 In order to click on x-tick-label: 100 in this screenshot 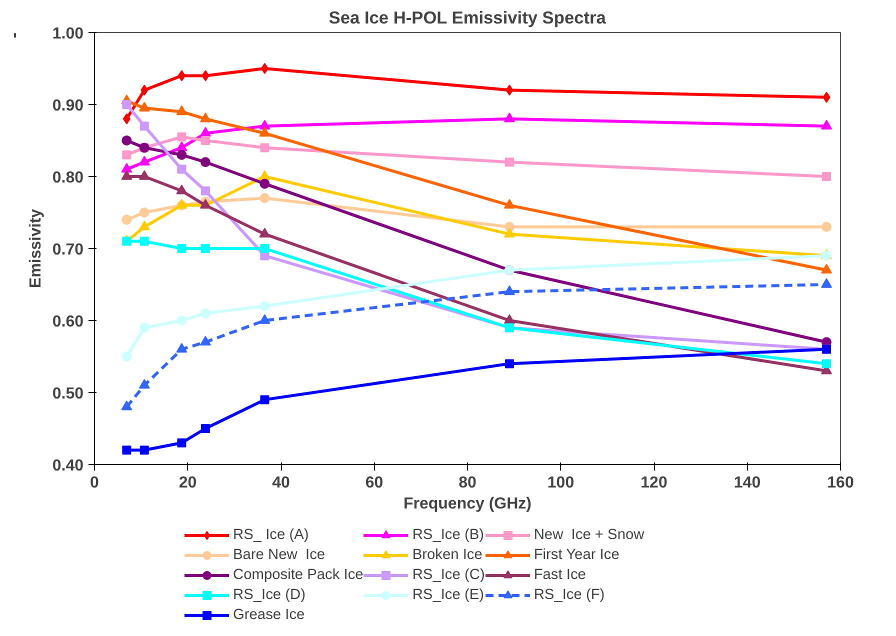, I will do `click(560, 483)`.